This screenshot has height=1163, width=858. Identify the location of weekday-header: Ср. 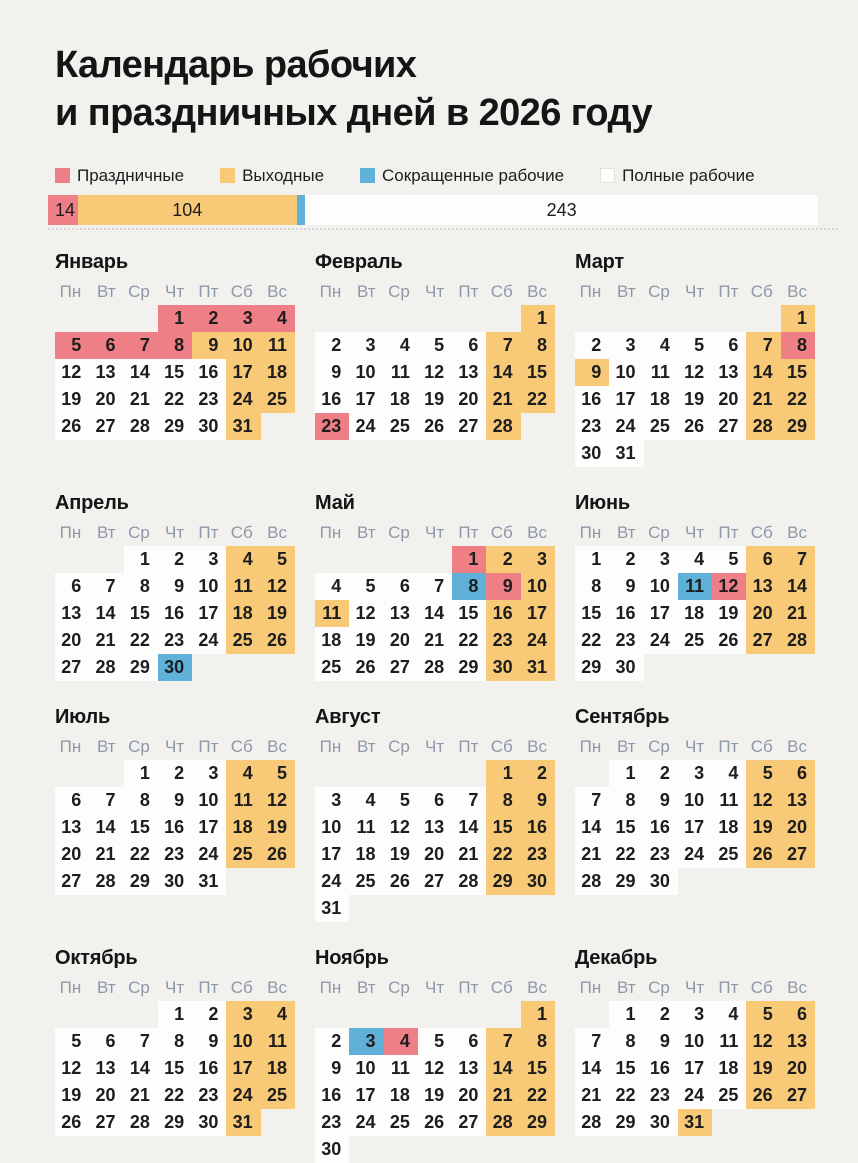
(139, 746).